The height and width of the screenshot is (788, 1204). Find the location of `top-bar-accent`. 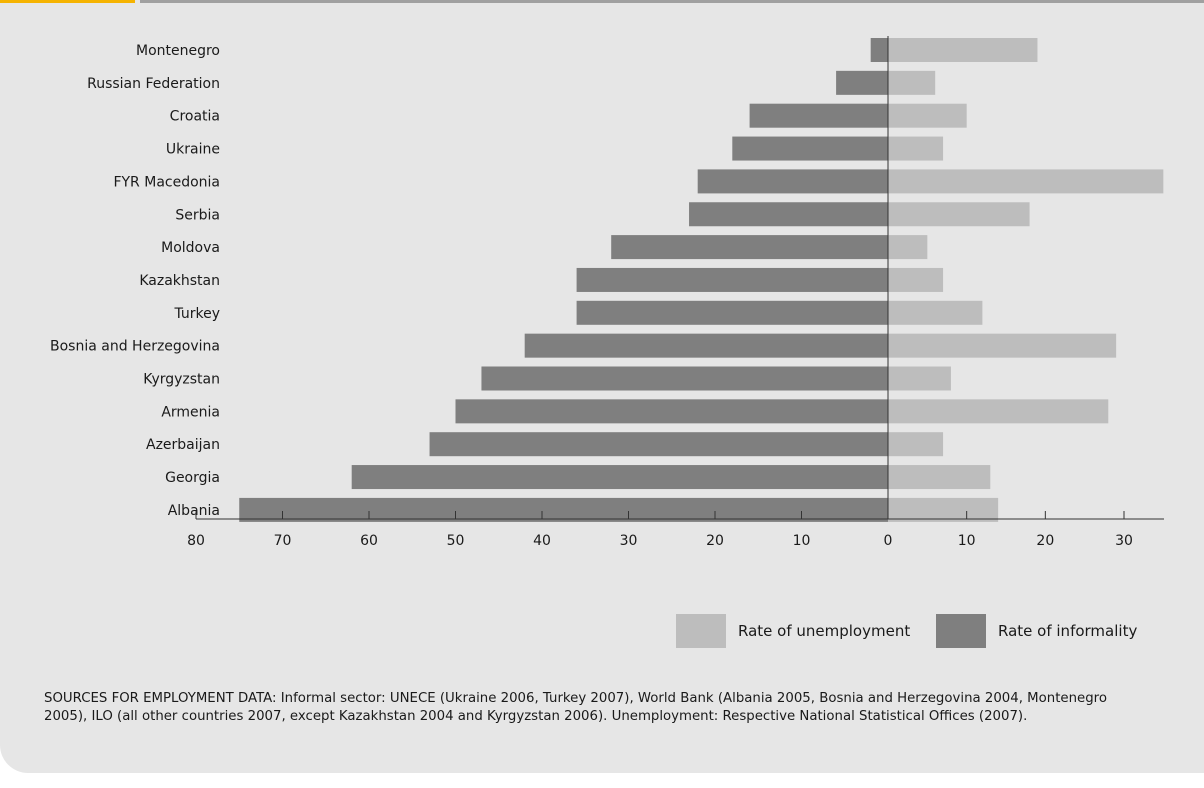

top-bar-accent is located at coordinates (67, 1).